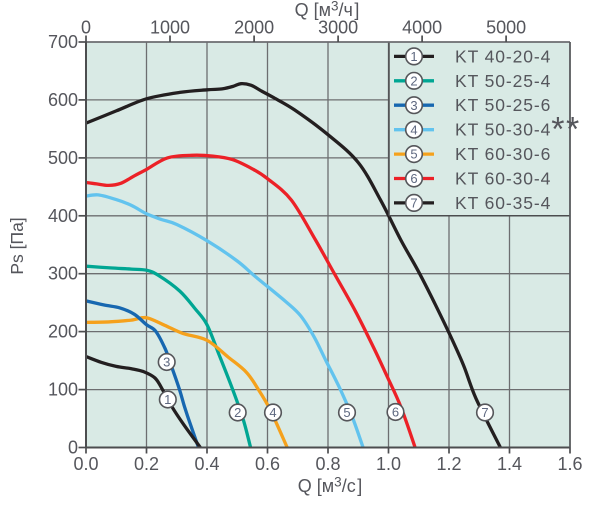 Image resolution: width=600 pixels, height=505 pixels. What do you see at coordinates (63, 216) in the screenshot?
I see `svg-text: 400` at bounding box center [63, 216].